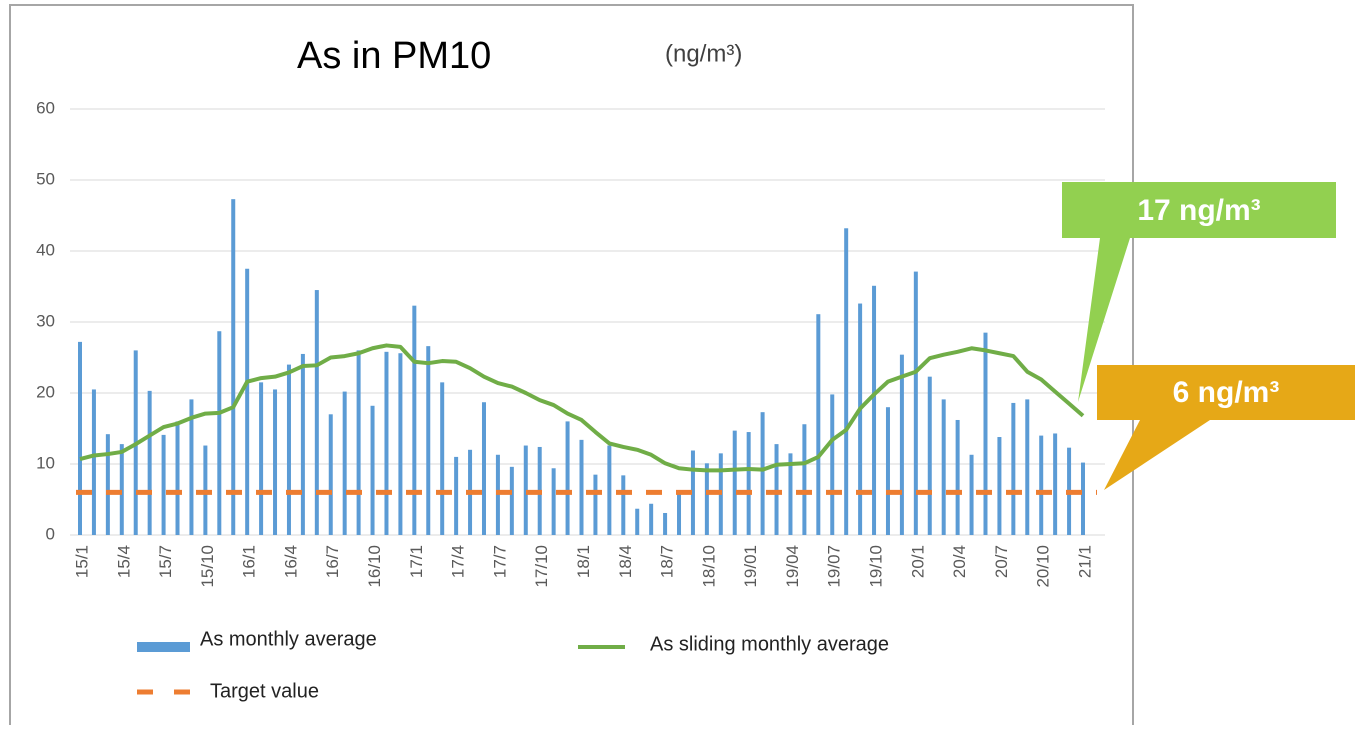  I want to click on unit-label: (ng/m³), so click(703, 53).